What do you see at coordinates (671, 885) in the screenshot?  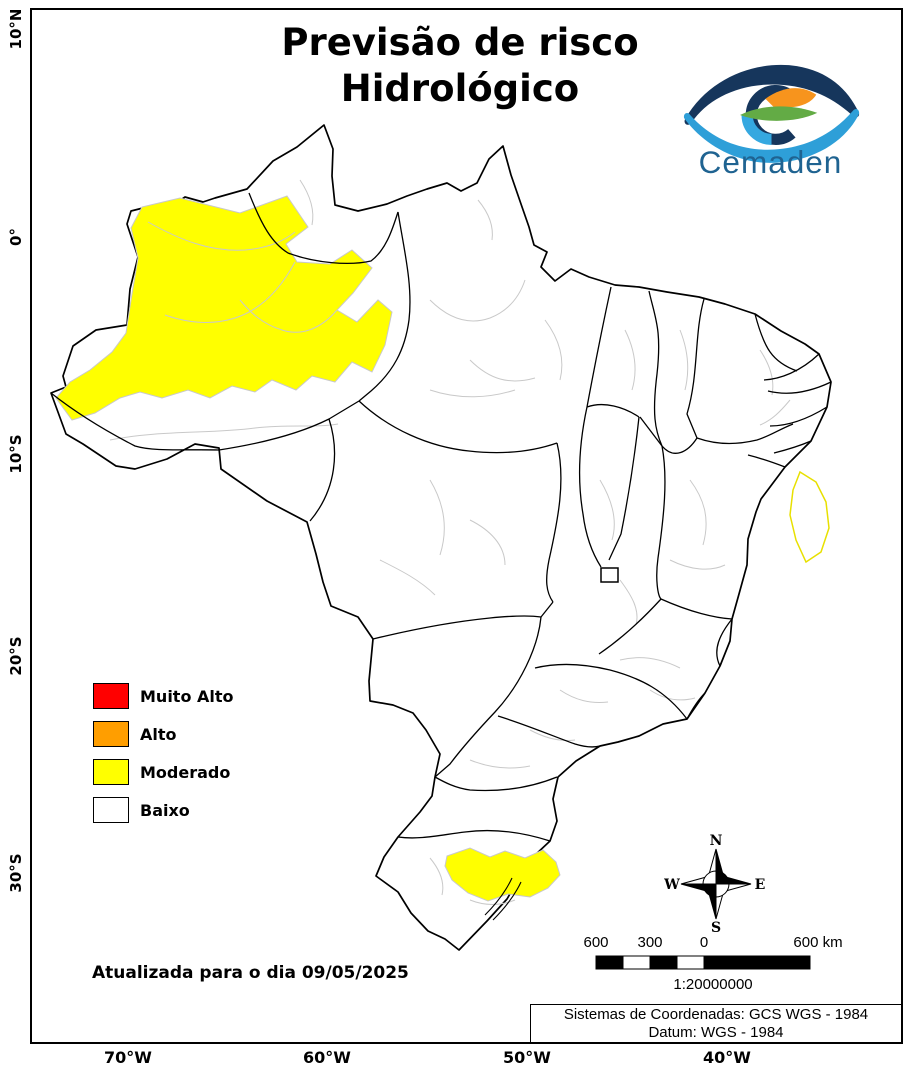 I see `compass-west-label: W` at bounding box center [671, 885].